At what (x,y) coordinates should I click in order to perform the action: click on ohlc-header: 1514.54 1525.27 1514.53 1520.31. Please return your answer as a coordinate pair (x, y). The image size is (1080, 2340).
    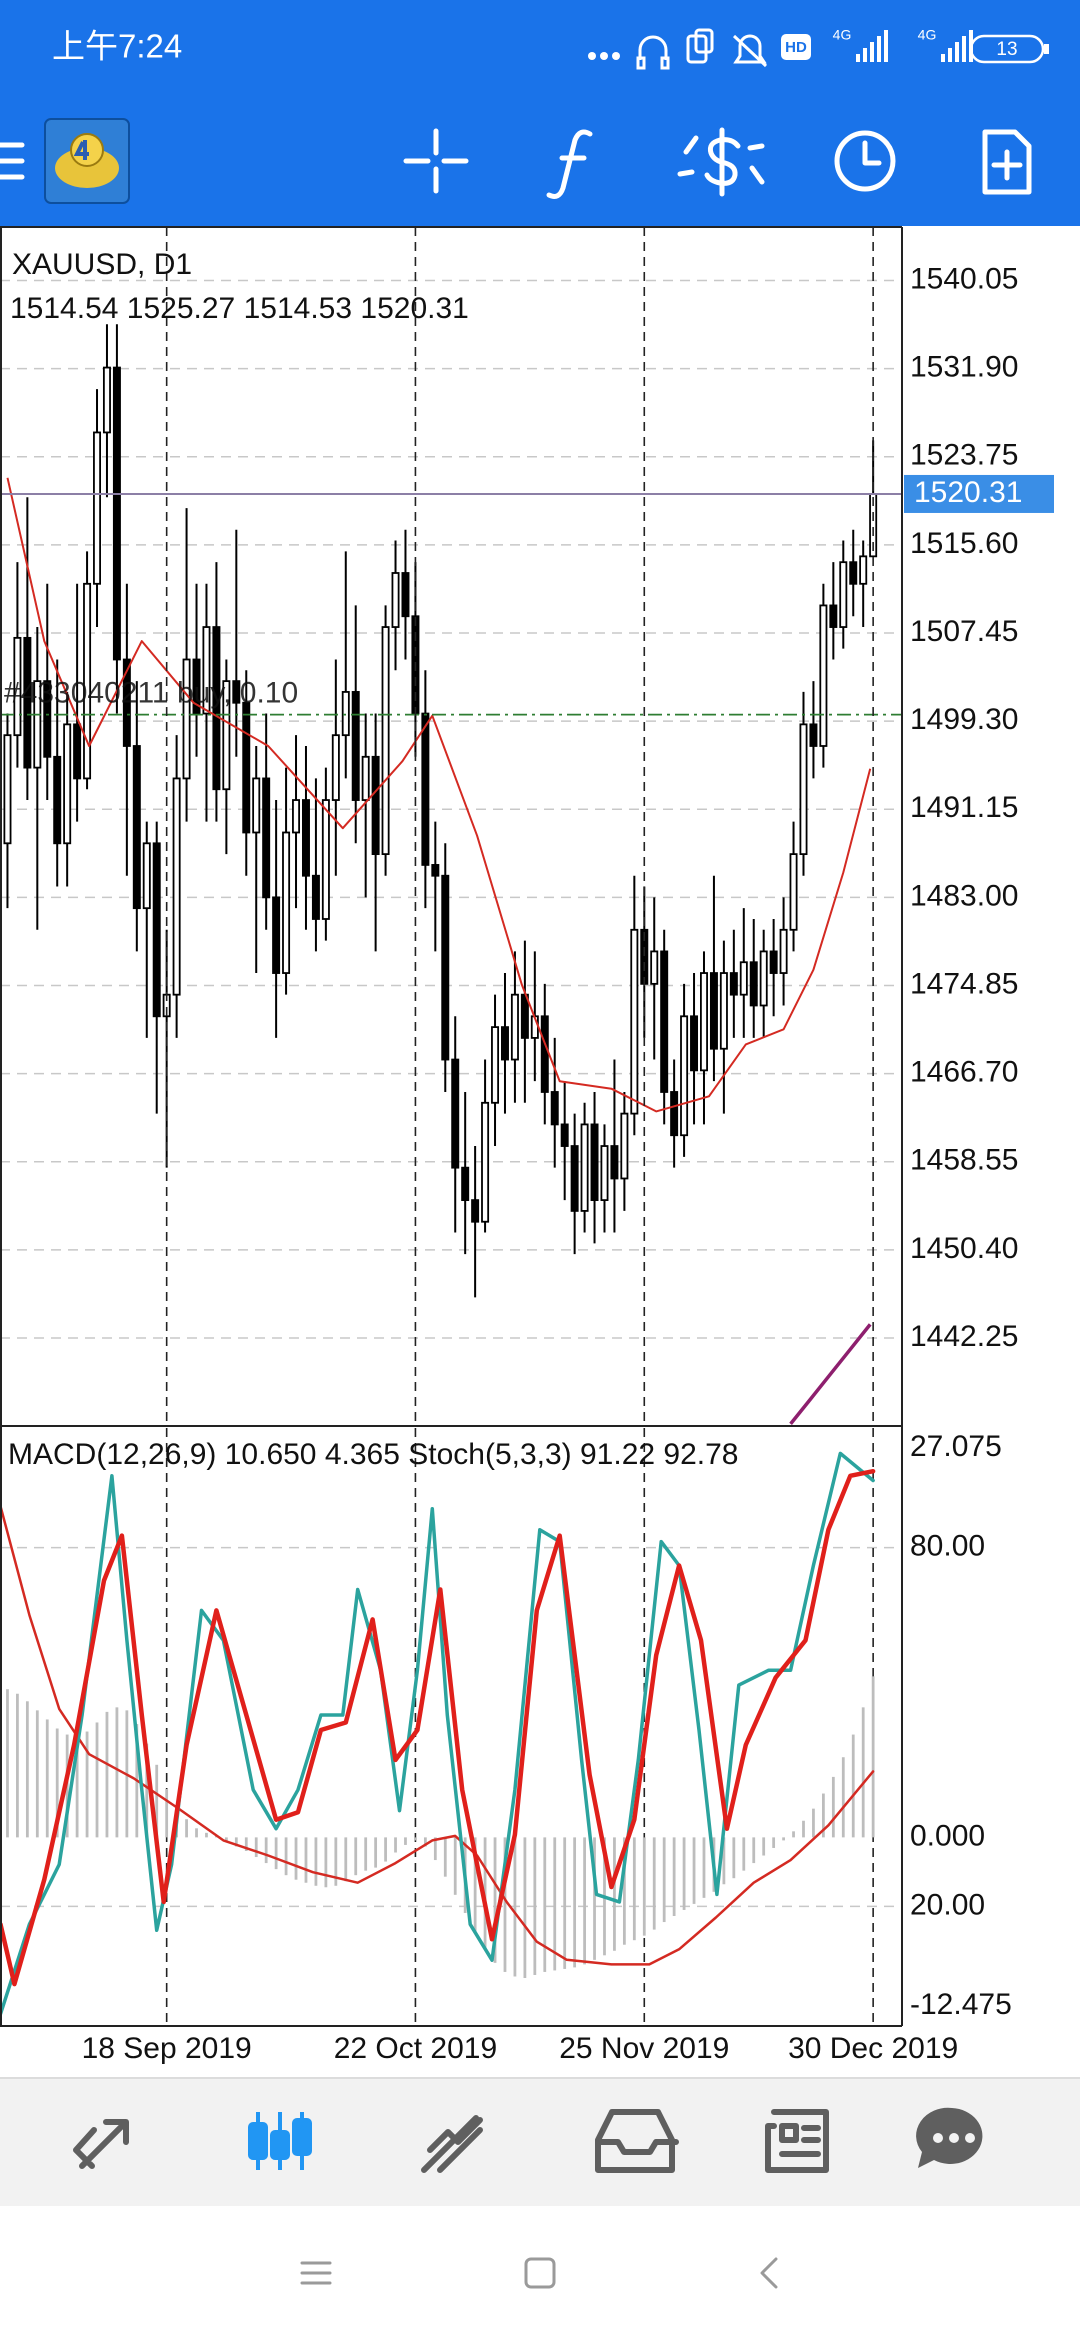
    Looking at the image, I should click on (239, 308).